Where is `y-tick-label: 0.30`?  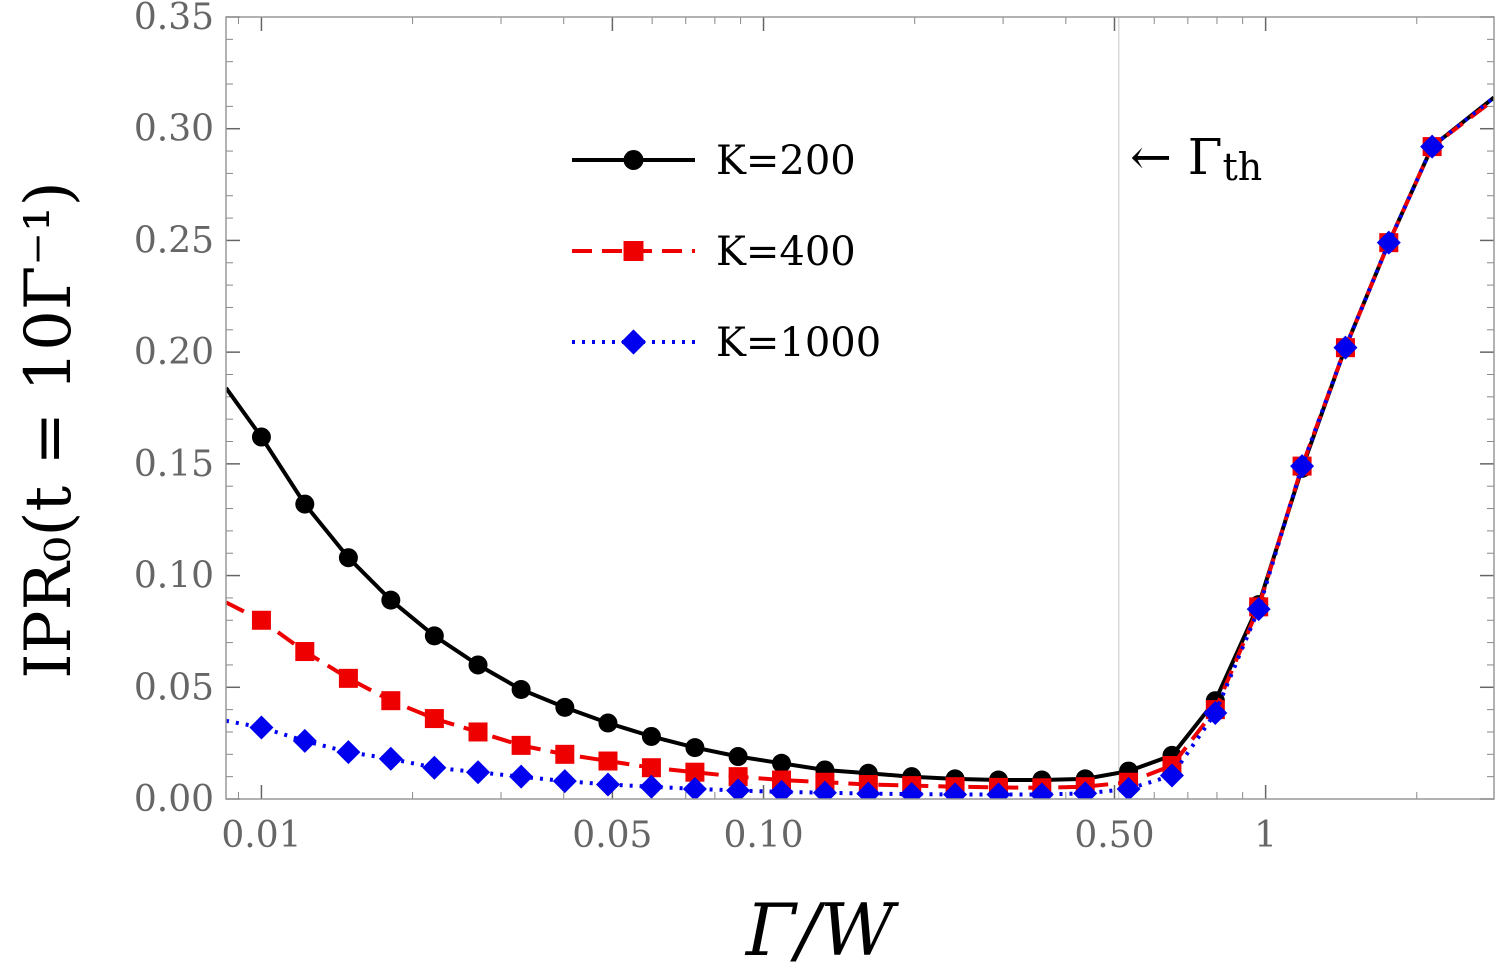 y-tick-label: 0.30 is located at coordinates (174, 129).